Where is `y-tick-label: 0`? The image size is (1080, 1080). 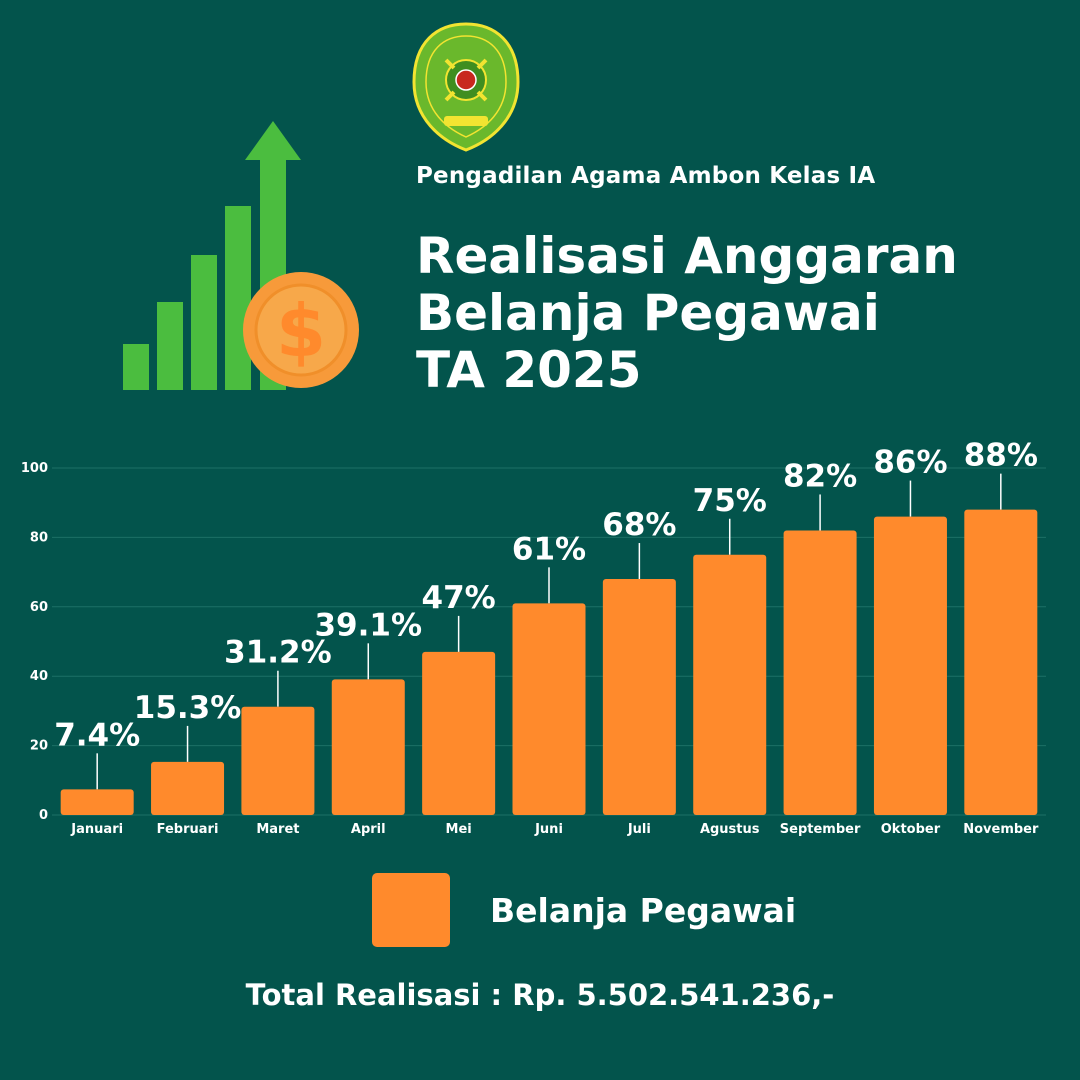
y-tick-label: 0 is located at coordinates (43, 815).